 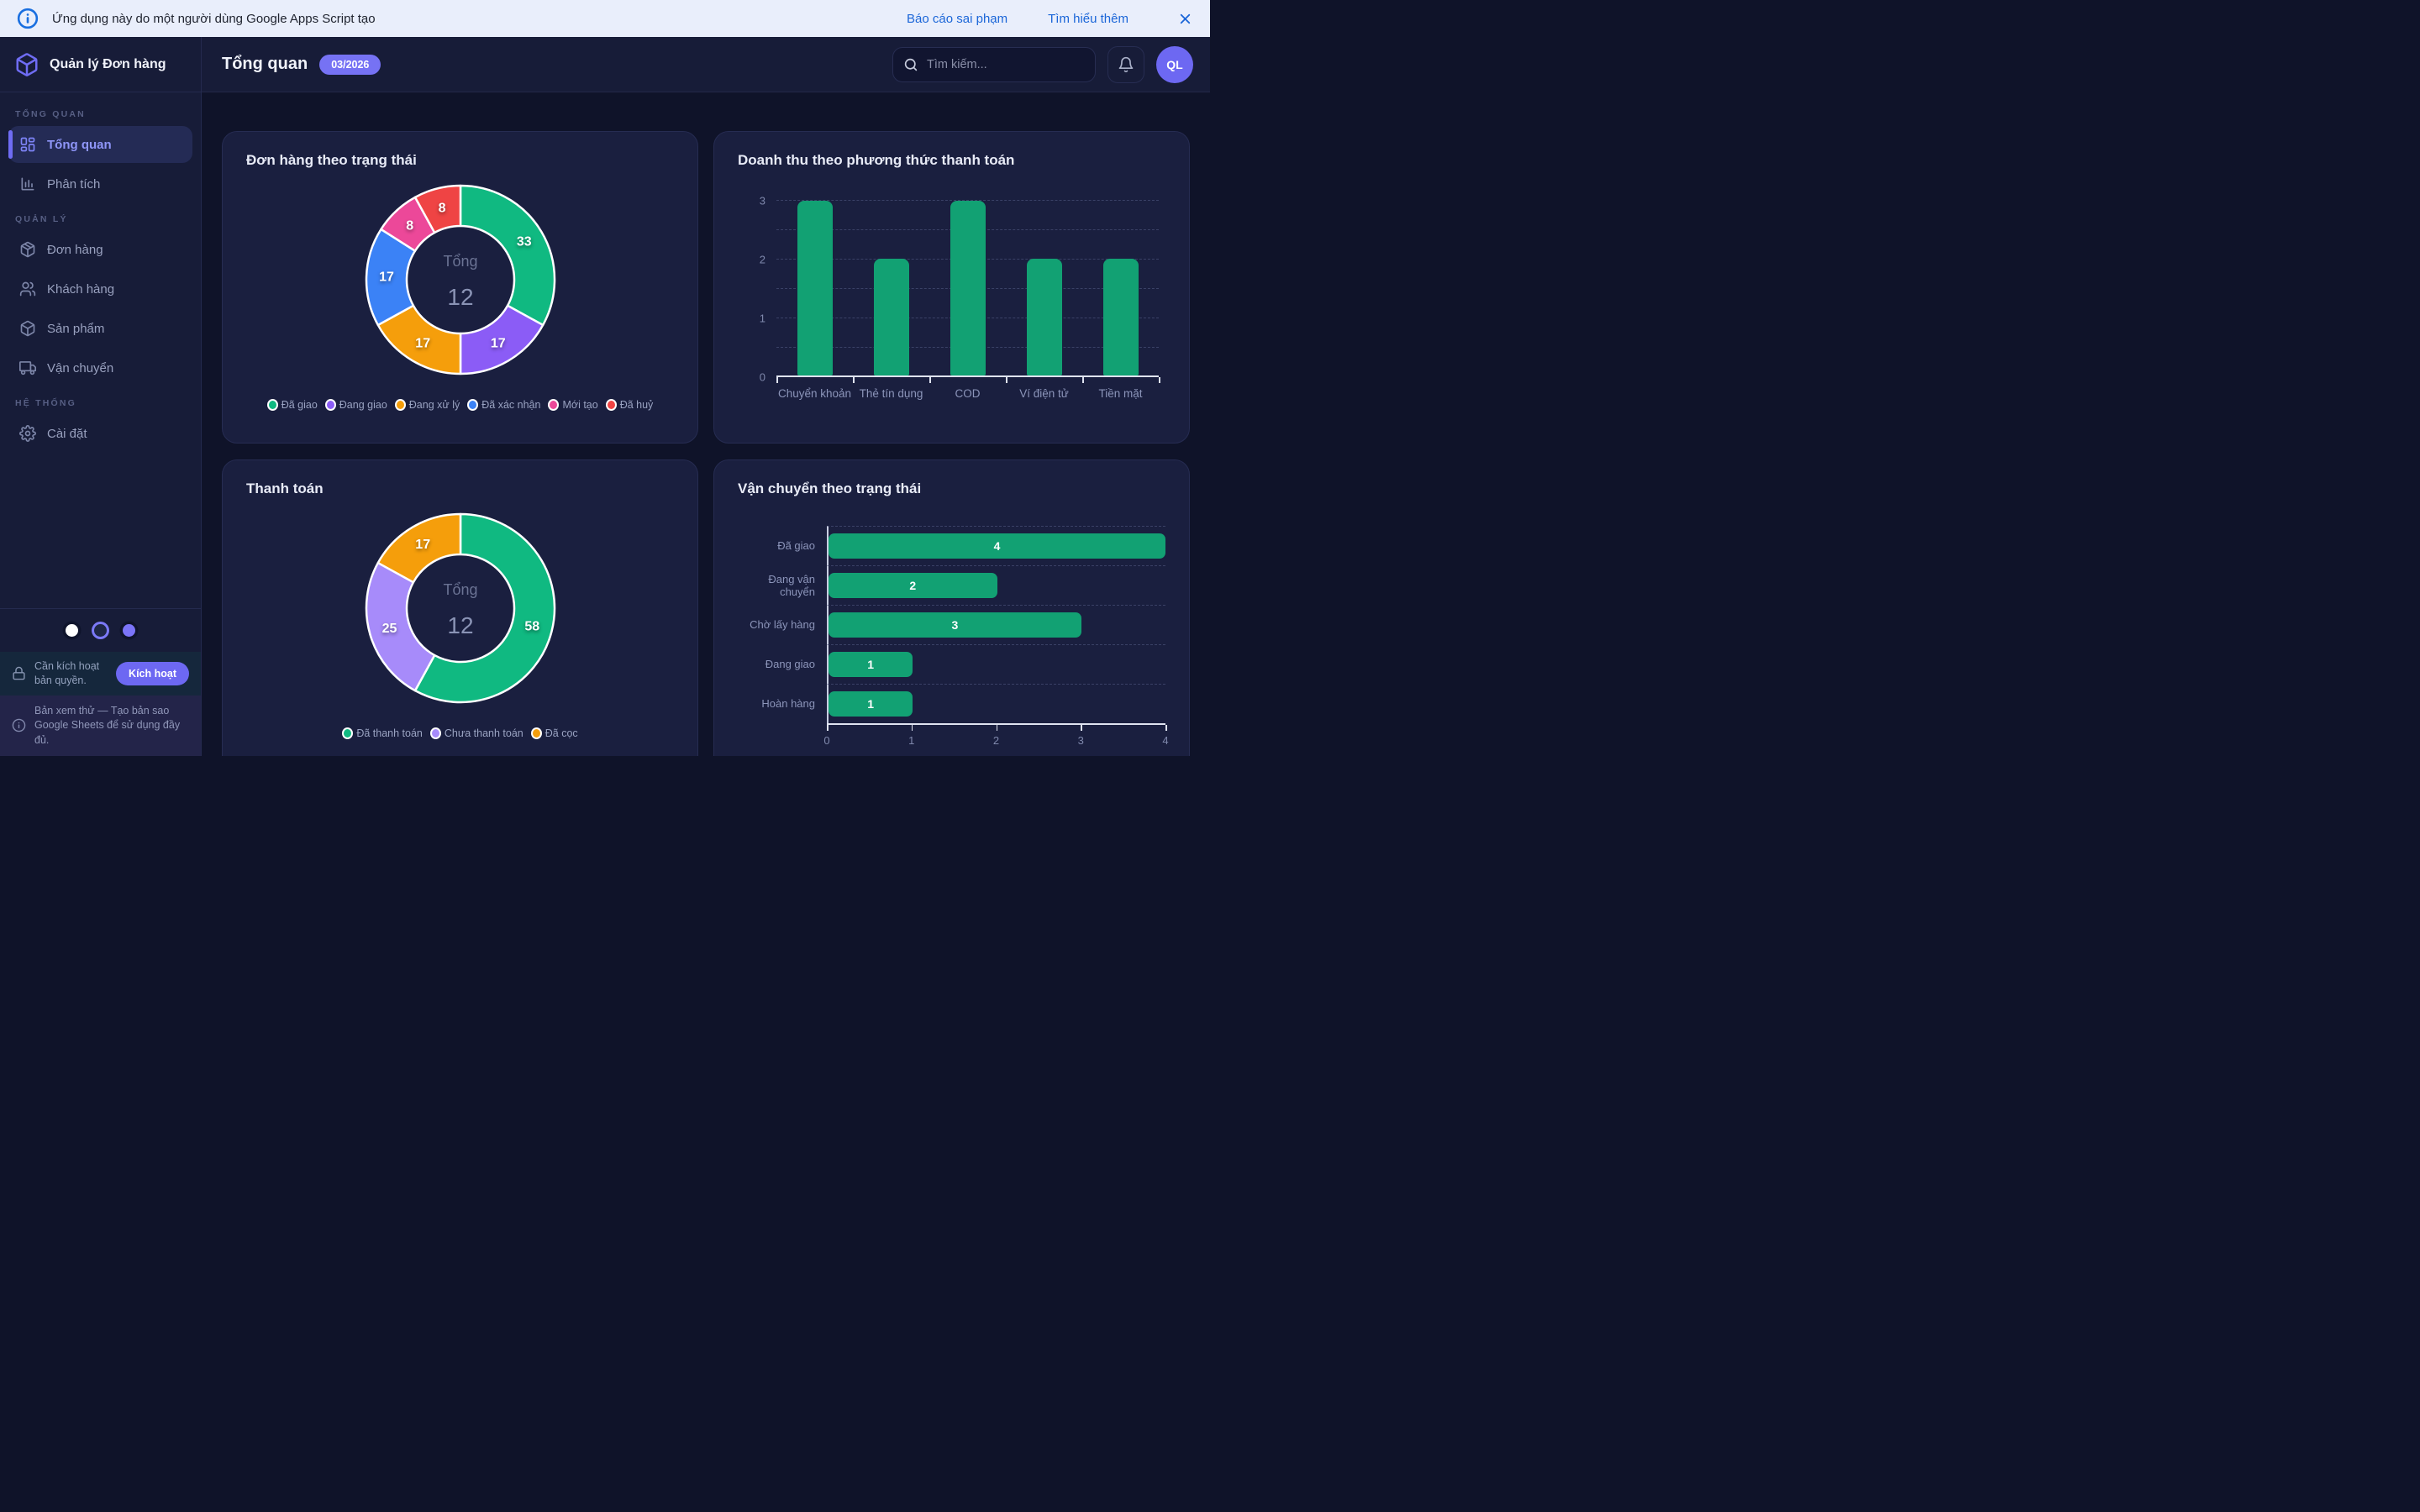 I want to click on donut-segment-da-coc, so click(x=419, y=548).